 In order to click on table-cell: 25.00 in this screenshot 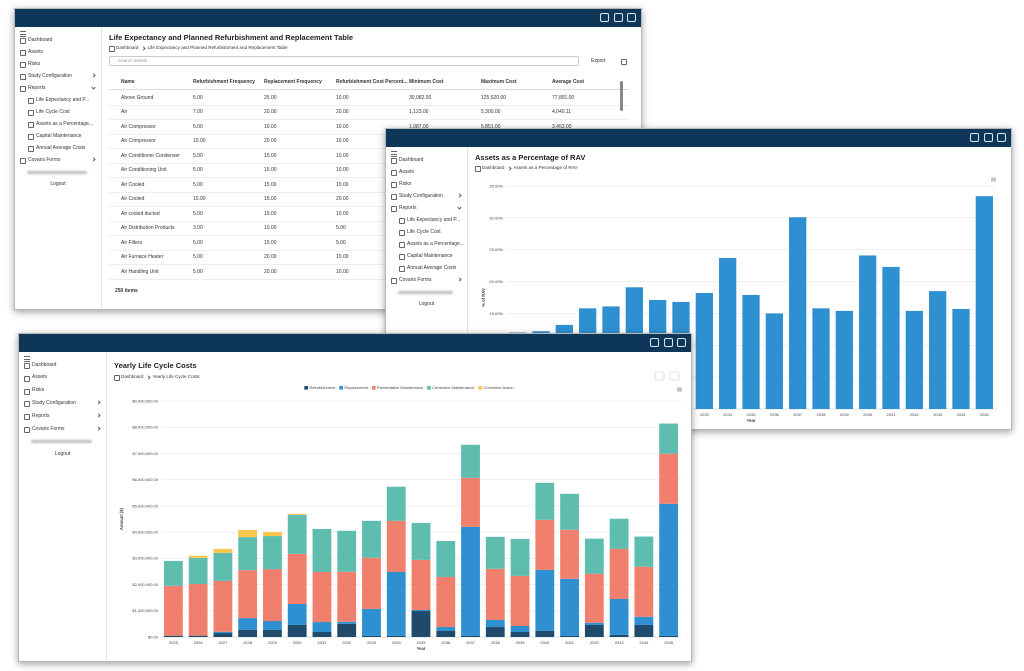, I will do `click(270, 97)`.